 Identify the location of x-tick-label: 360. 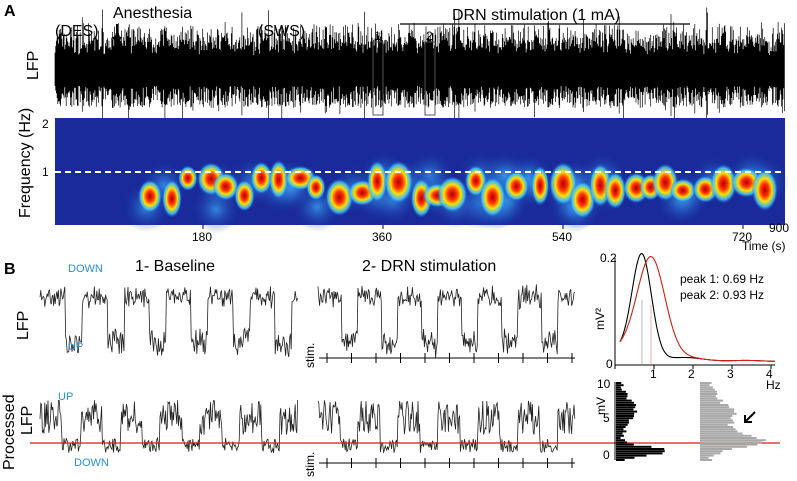
(382, 237).